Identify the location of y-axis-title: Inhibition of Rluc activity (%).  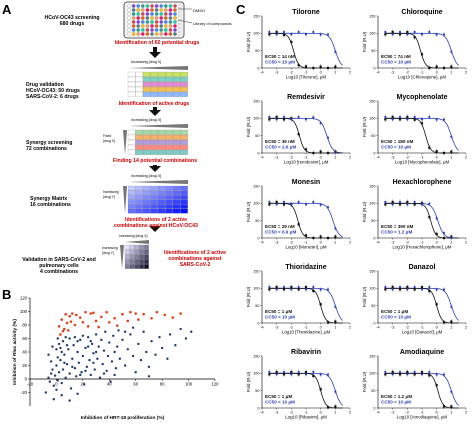
(15, 352).